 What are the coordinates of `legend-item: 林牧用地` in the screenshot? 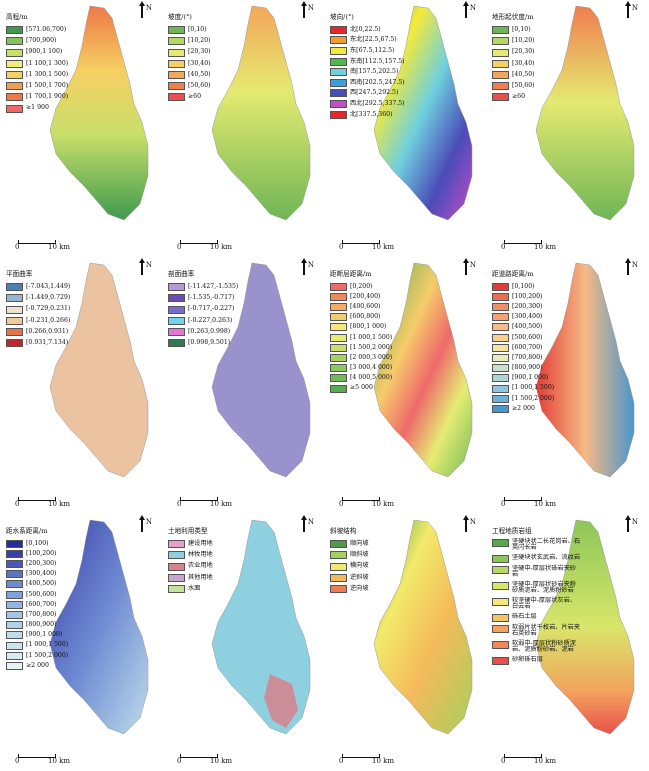 It's located at (190, 555).